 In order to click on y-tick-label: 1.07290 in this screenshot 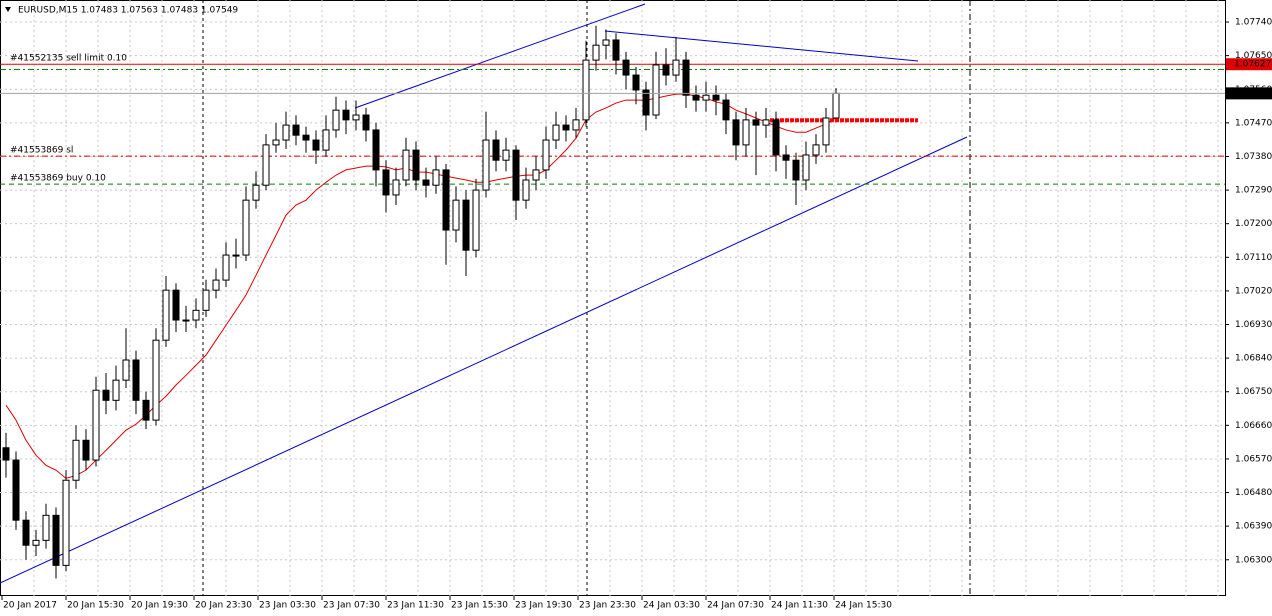, I will do `click(1253, 191)`.